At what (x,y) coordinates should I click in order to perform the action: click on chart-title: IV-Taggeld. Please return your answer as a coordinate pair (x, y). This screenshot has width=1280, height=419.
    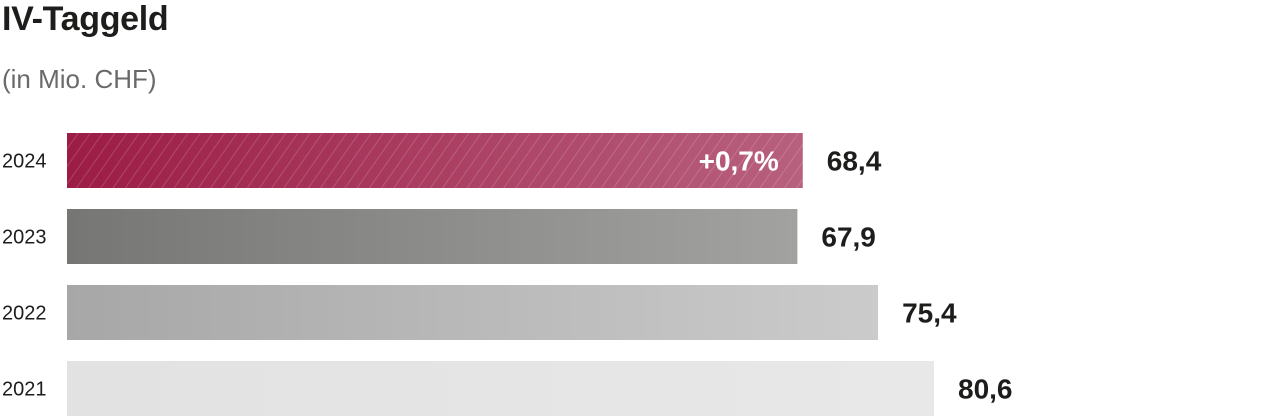
    Looking at the image, I should click on (85, 19).